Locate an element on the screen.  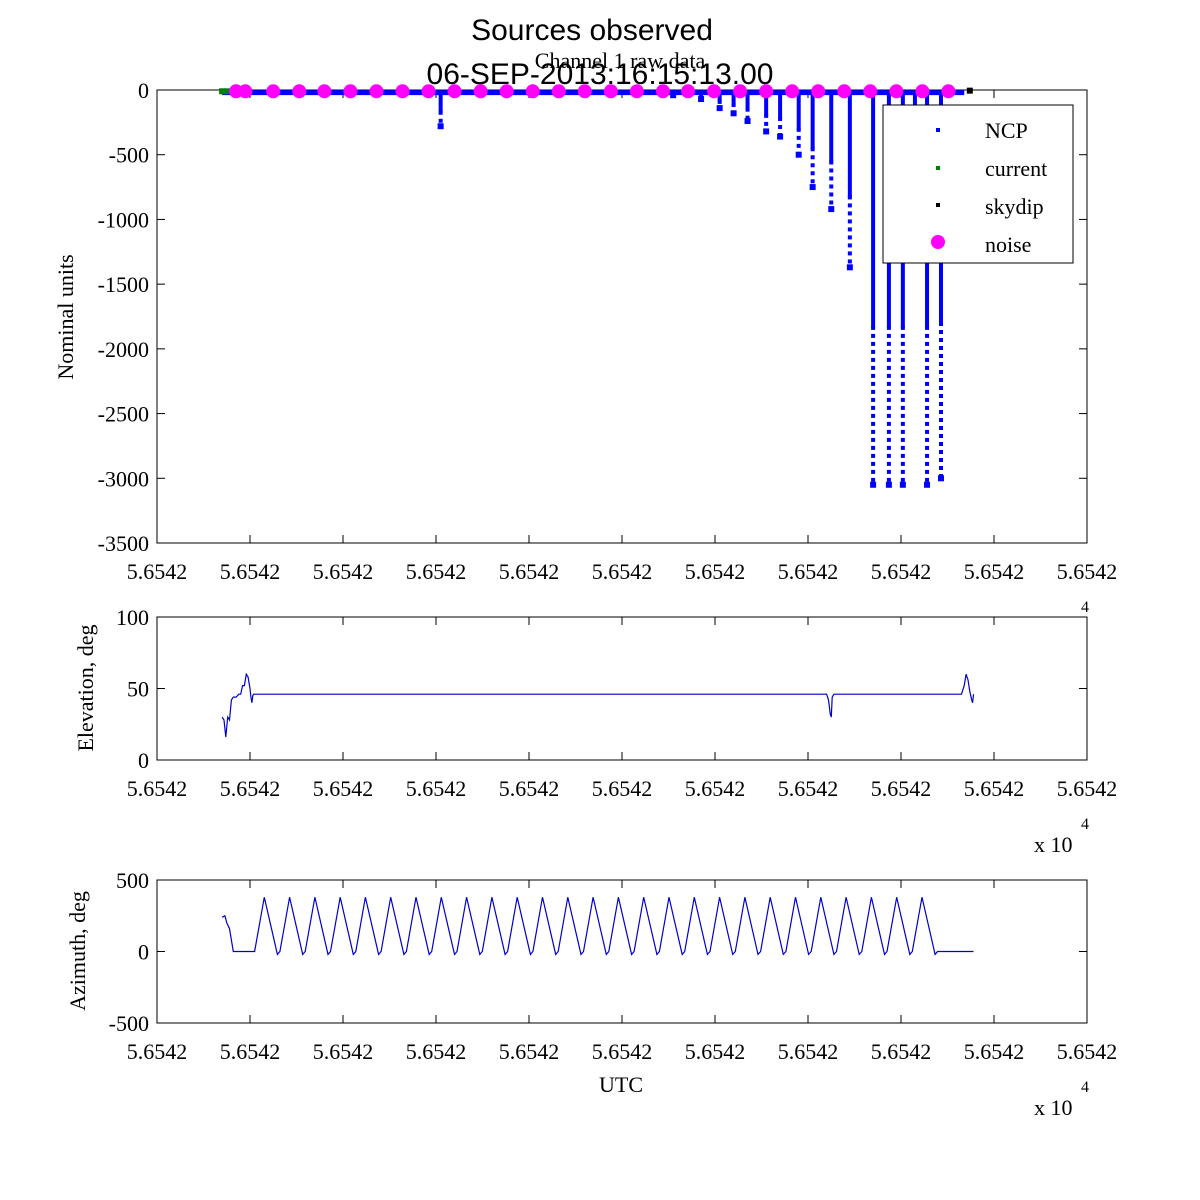
legend-marker-ncp is located at coordinates (938, 130).